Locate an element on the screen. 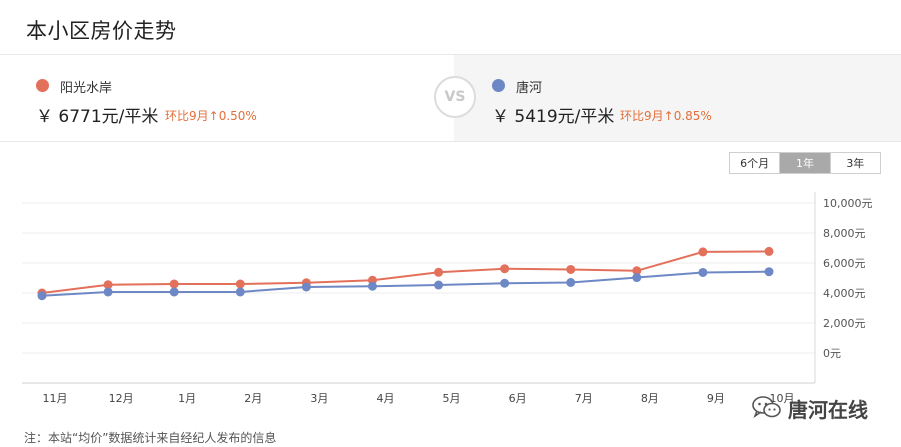 The image size is (901, 447). left-price: ￥ 6771元/平米 is located at coordinates (97, 117).